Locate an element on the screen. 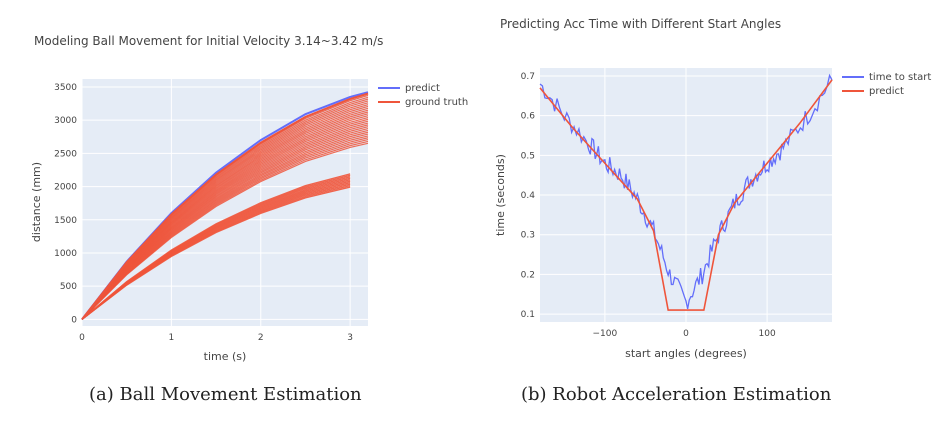 The image size is (944, 438). y-tick-labels: 0 500 1000 1500 2000 2500 3000 3500 is located at coordinates (65, 204).